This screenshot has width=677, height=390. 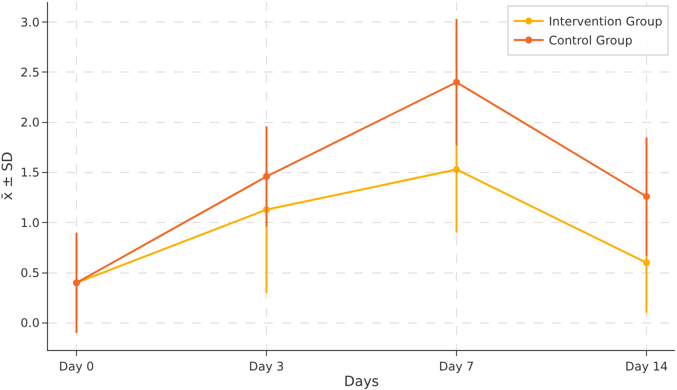 I want to click on legend-label: Intervention Group, so click(x=605, y=21).